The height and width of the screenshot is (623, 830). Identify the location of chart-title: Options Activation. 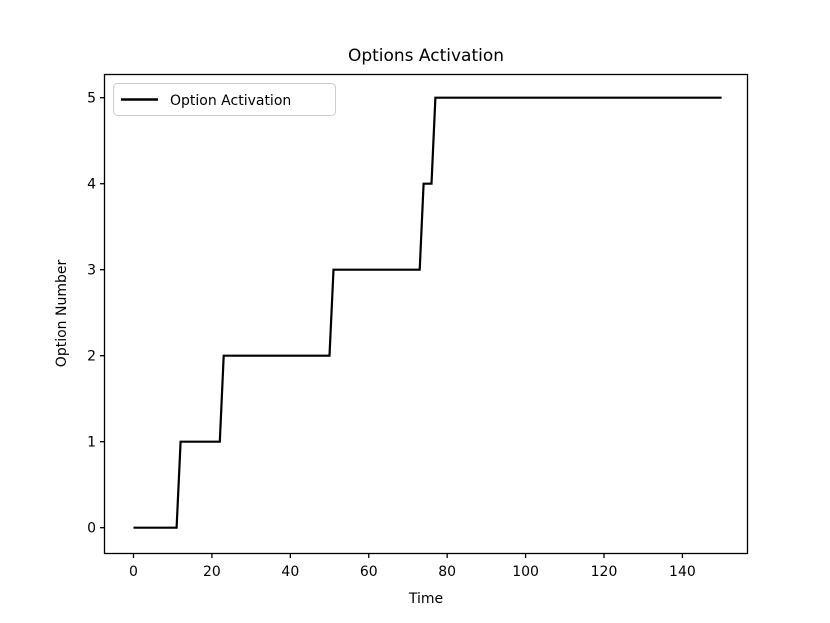
(426, 56).